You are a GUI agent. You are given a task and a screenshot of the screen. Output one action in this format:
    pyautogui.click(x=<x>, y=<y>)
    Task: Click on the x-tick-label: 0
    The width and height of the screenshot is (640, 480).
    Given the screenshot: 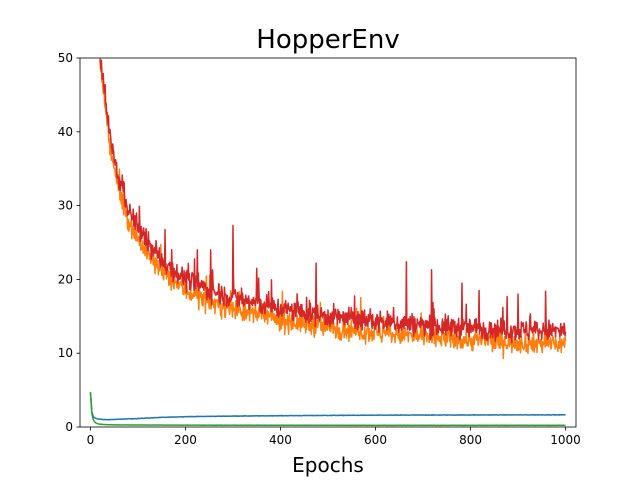 What is the action you would take?
    pyautogui.click(x=91, y=440)
    